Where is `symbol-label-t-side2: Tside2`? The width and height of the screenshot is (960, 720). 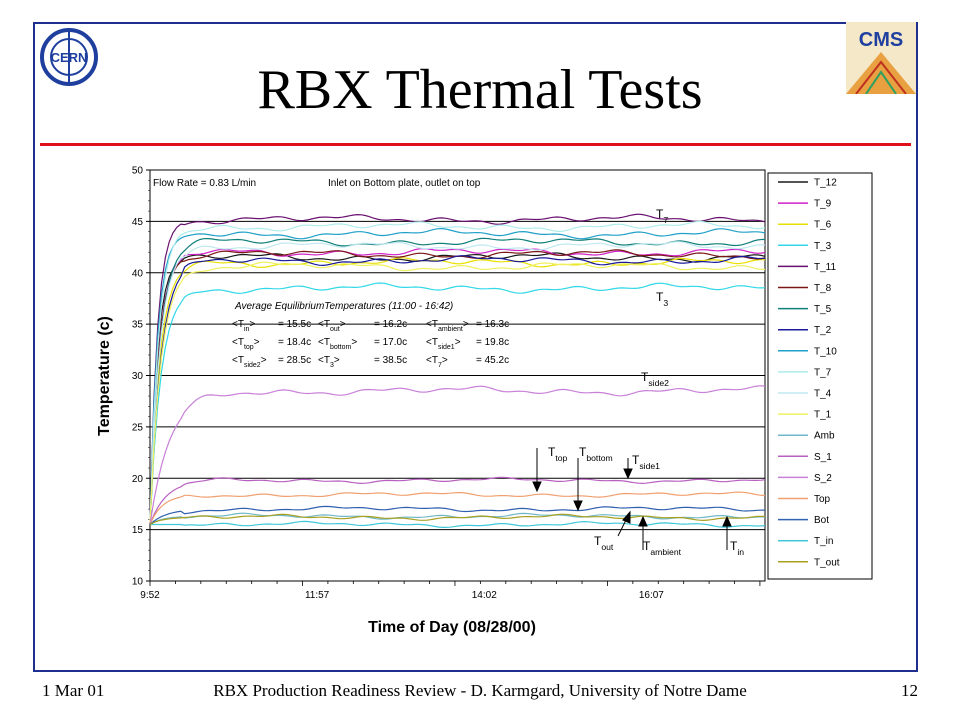 symbol-label-t-side2: Tside2 is located at coordinates (655, 379).